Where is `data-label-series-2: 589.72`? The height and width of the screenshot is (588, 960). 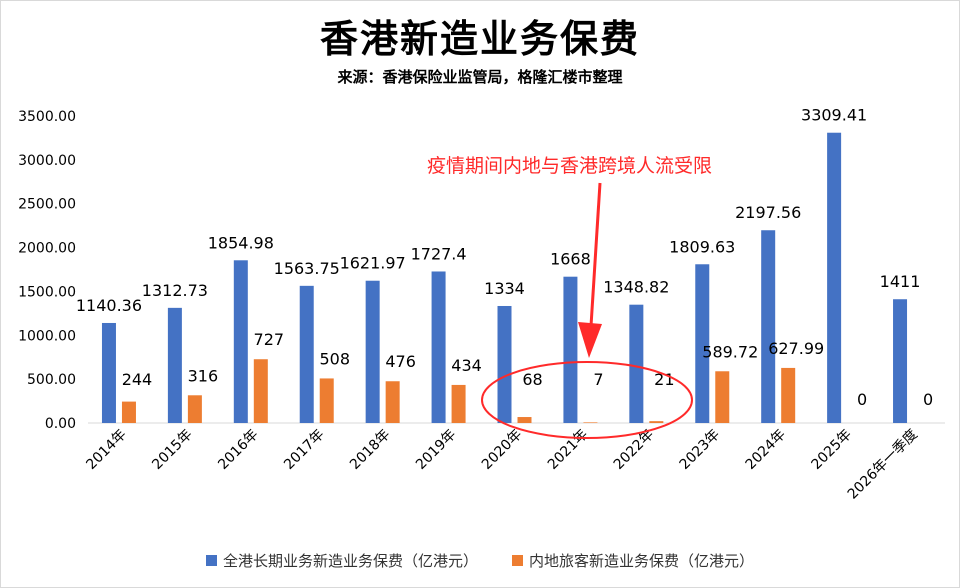
data-label-series-2: 589.72 is located at coordinates (730, 351).